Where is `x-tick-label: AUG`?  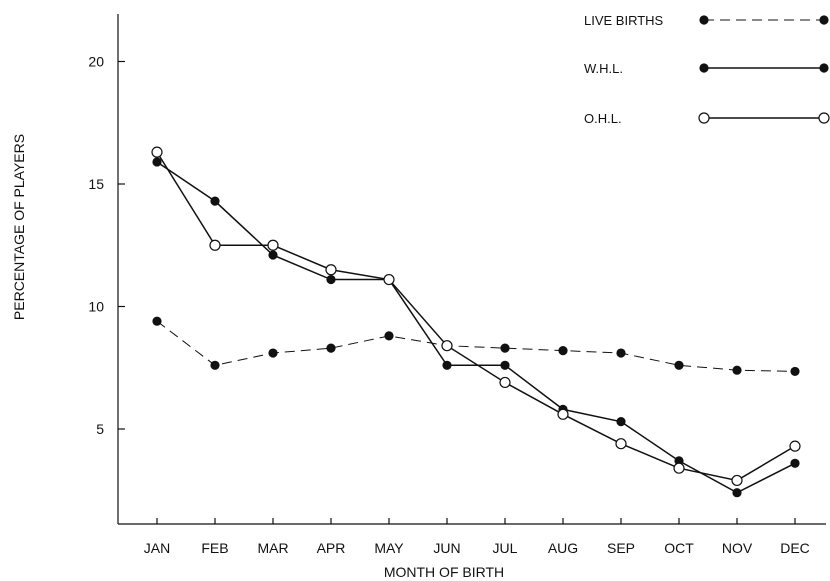
x-tick-label: AUG is located at coordinates (563, 548).